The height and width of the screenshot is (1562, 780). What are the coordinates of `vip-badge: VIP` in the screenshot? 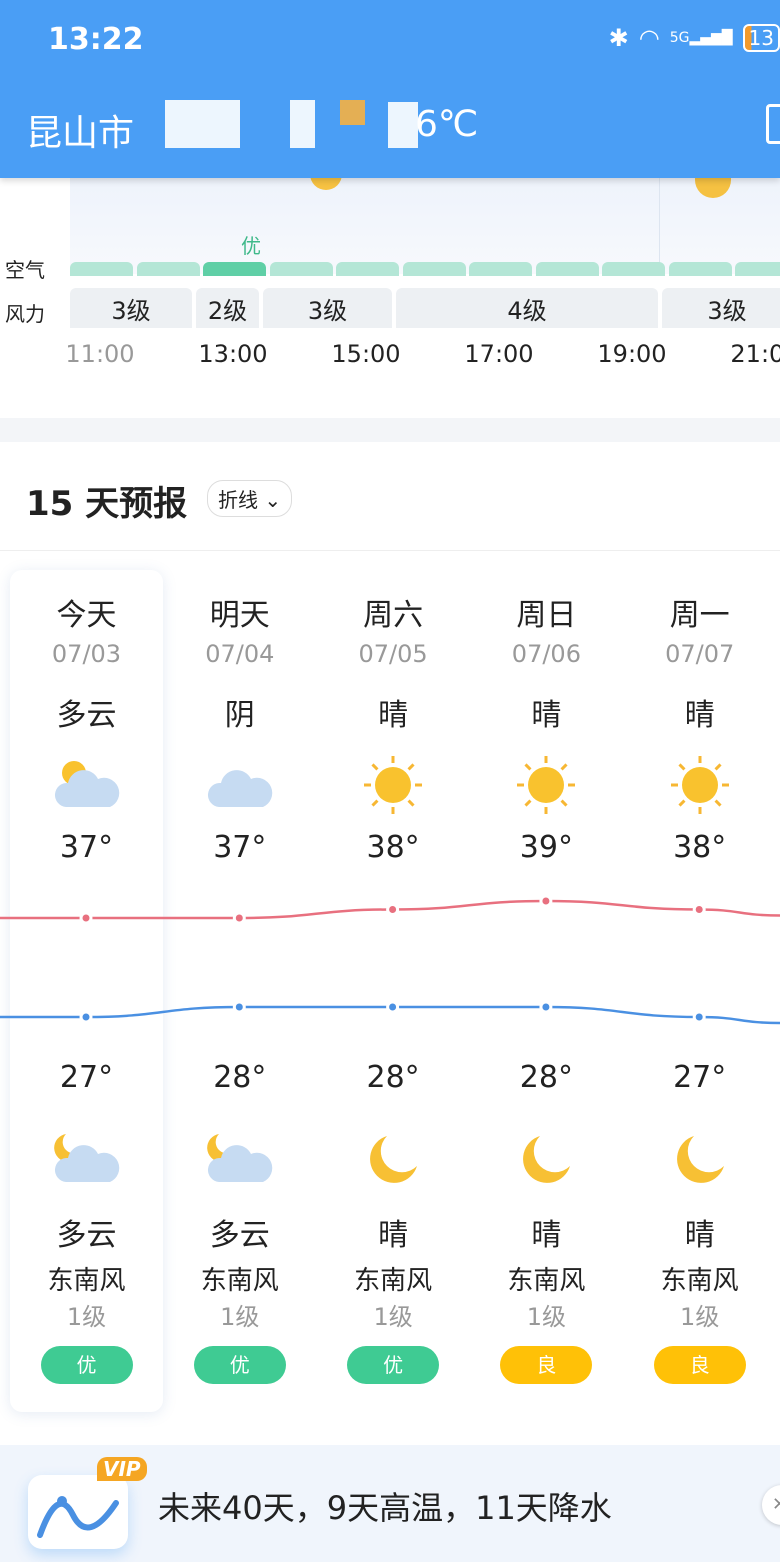 It's located at (122, 1469).